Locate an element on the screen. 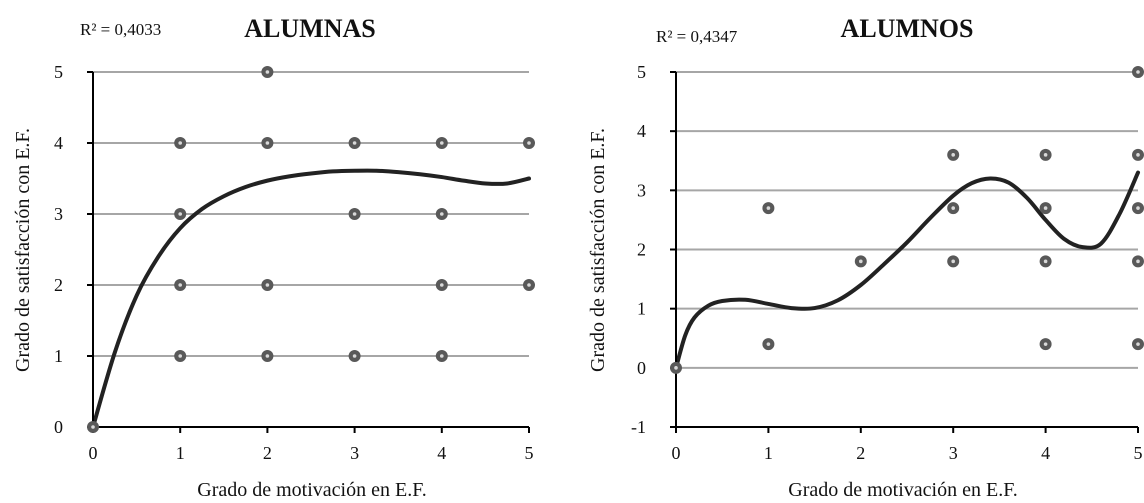 The image size is (1144, 503). chart-title: ALUMNAS is located at coordinates (309, 28).